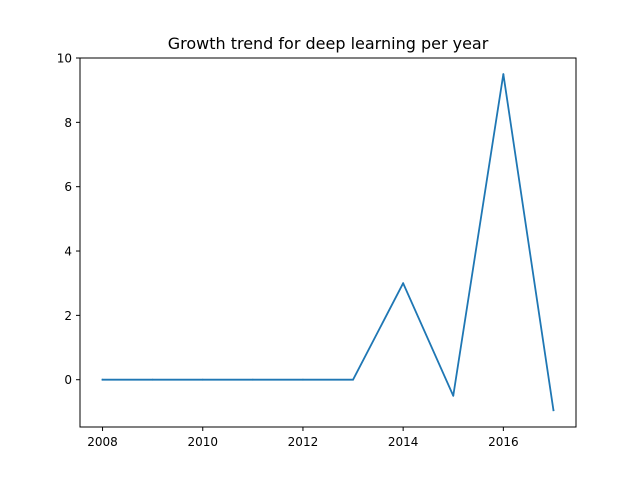 The height and width of the screenshot is (480, 640). Describe the element at coordinates (68, 219) in the screenshot. I see `y-axis: 0 2 4 6 8 10` at that location.